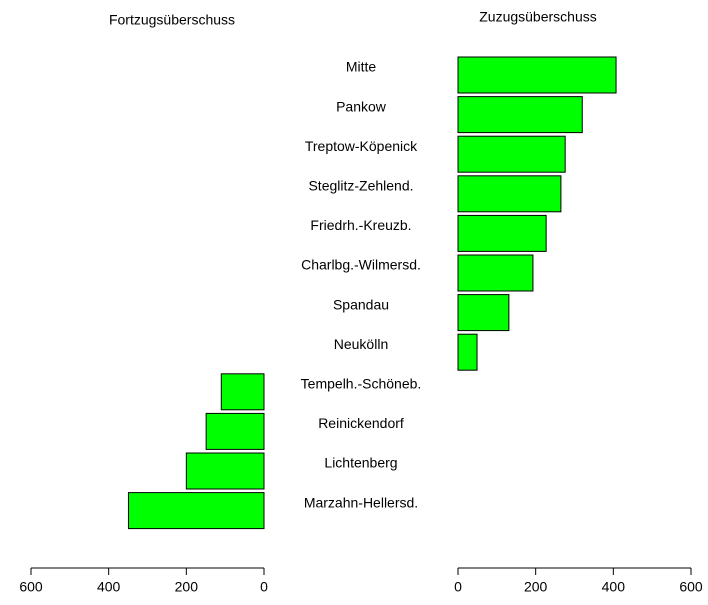  Describe the element at coordinates (361, 106) in the screenshot. I see `category-label: Pankow` at that location.